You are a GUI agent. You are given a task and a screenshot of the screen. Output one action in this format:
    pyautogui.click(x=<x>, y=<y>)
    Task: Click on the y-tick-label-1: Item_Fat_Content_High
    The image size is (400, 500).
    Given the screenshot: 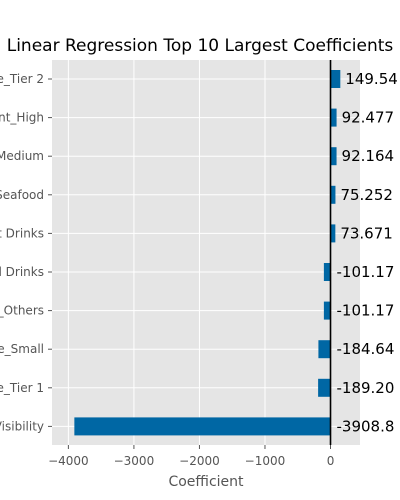 What is the action you would take?
    pyautogui.click(x=22, y=118)
    